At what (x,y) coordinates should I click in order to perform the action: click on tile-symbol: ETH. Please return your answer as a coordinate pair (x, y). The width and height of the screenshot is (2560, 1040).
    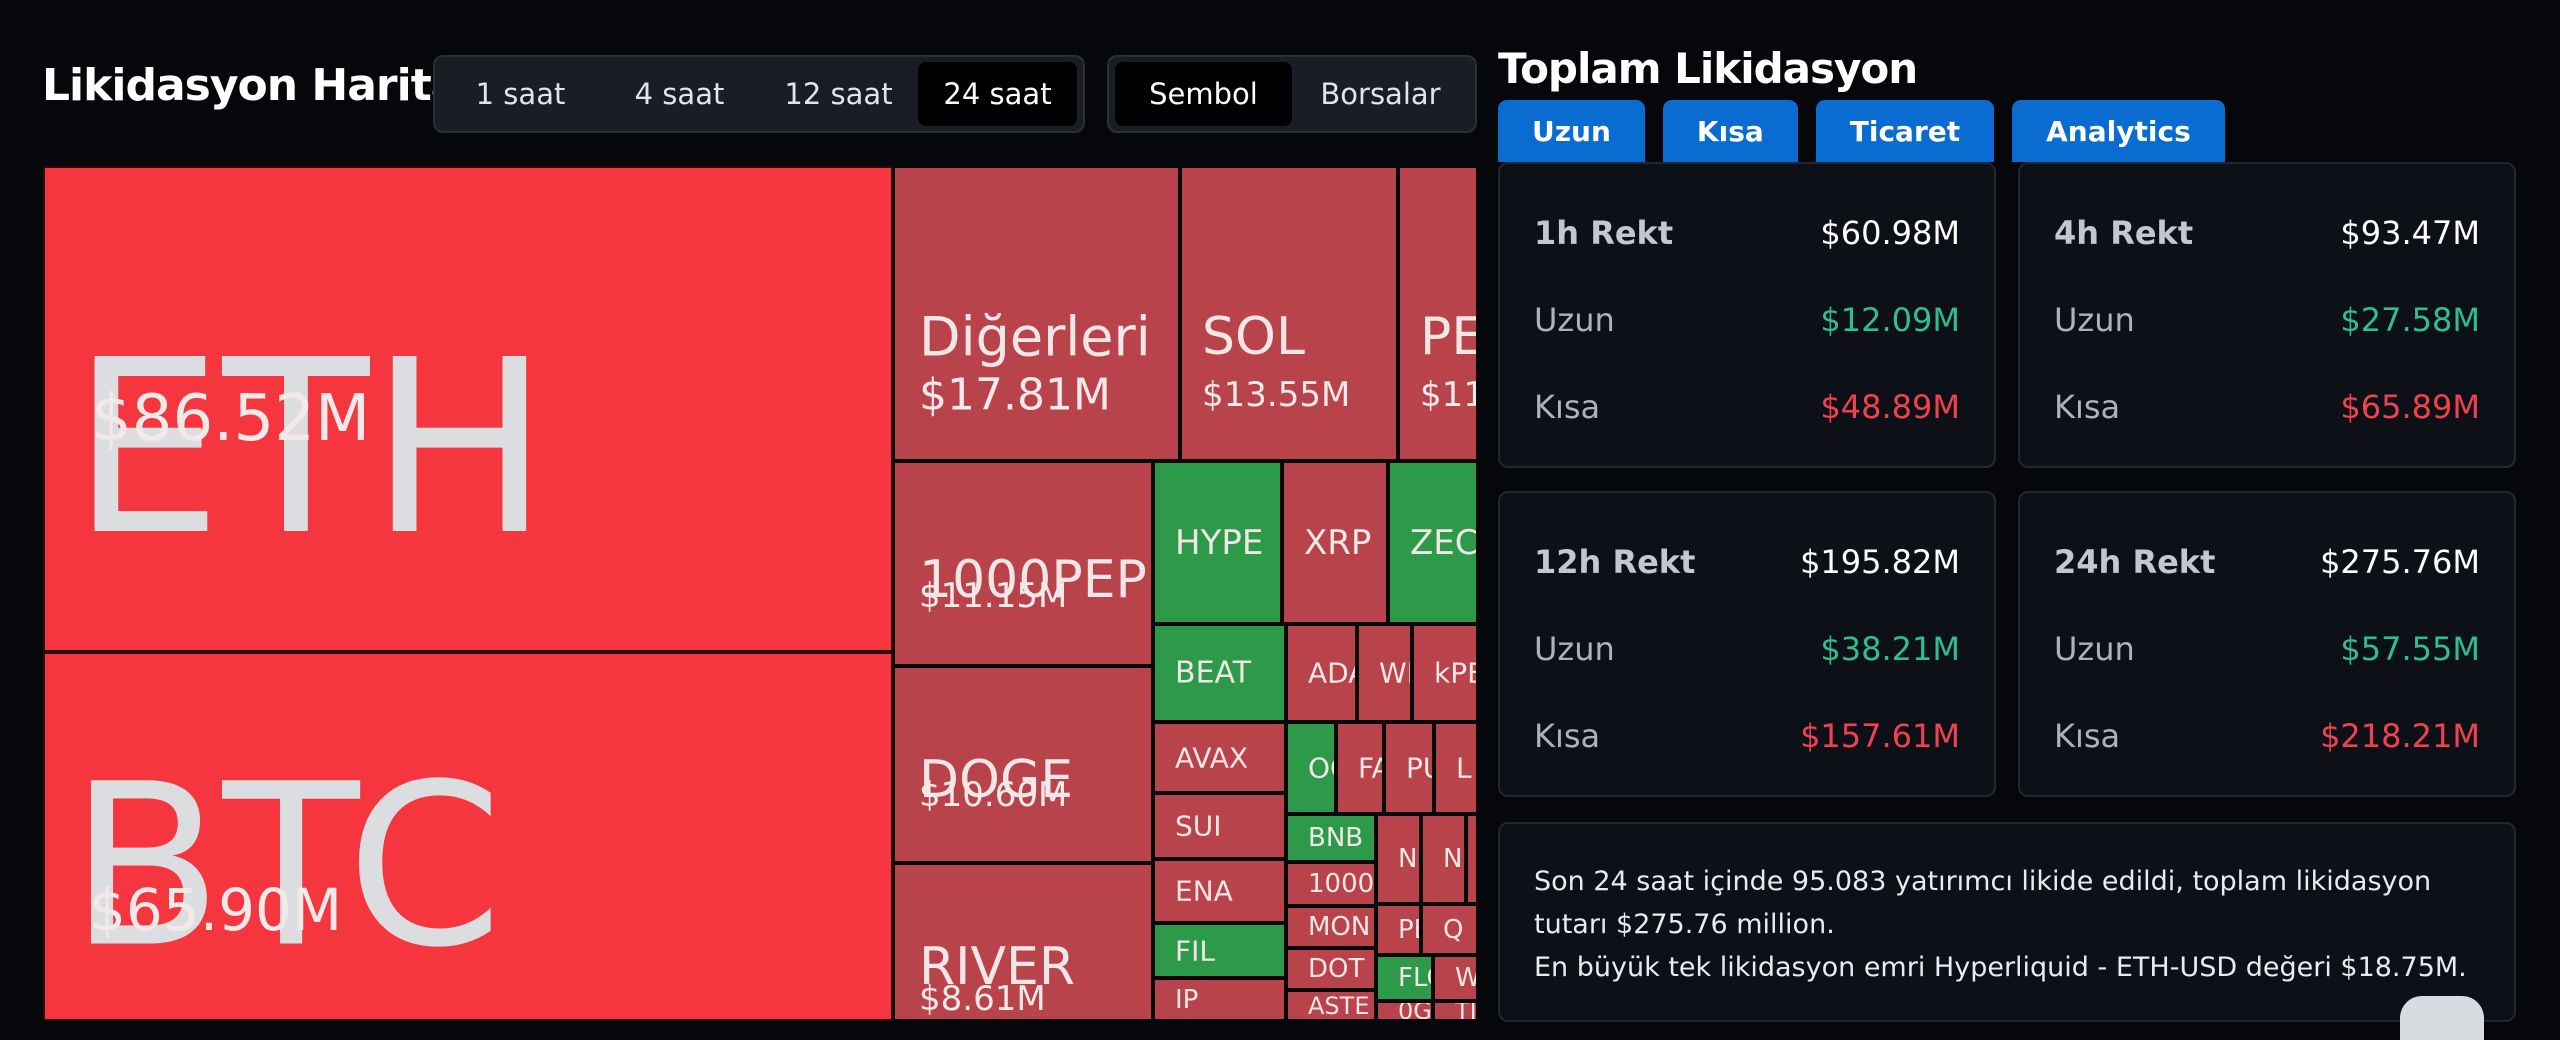
    Looking at the image, I should click on (310, 447).